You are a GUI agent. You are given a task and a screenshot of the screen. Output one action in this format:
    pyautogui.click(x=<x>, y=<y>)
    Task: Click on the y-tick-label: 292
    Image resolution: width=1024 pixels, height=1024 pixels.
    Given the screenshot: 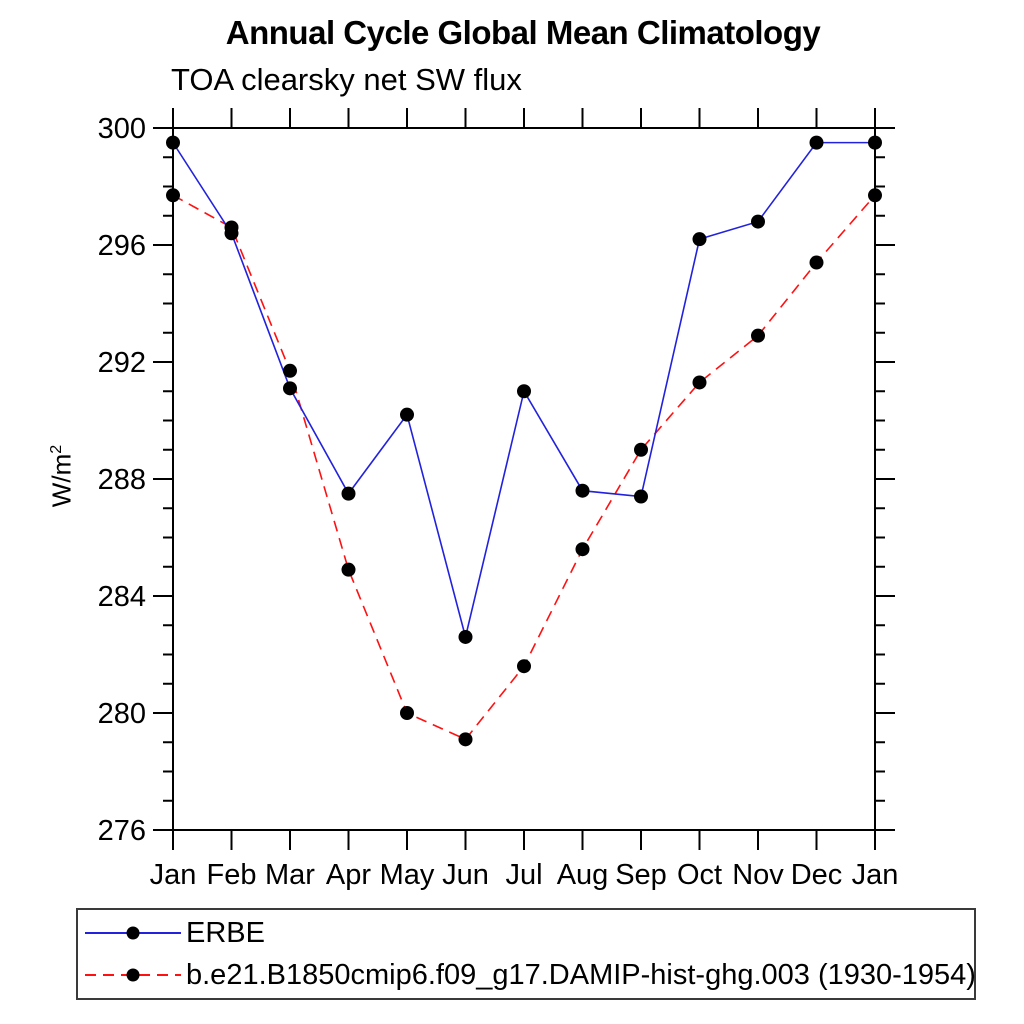 What is the action you would take?
    pyautogui.click(x=122, y=363)
    